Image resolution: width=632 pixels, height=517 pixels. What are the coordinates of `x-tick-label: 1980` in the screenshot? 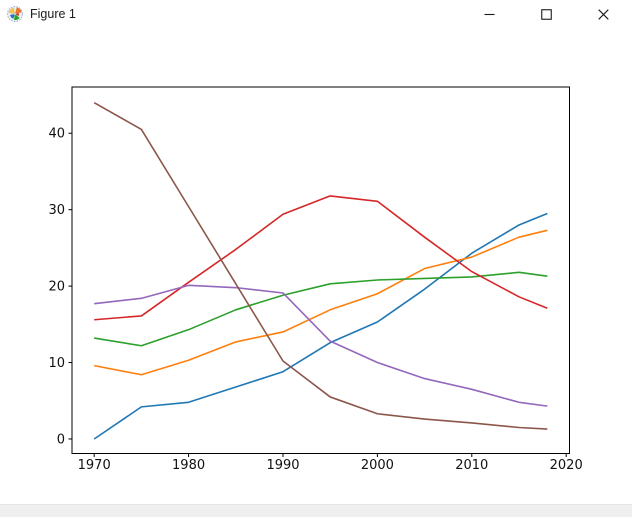 It's located at (188, 465).